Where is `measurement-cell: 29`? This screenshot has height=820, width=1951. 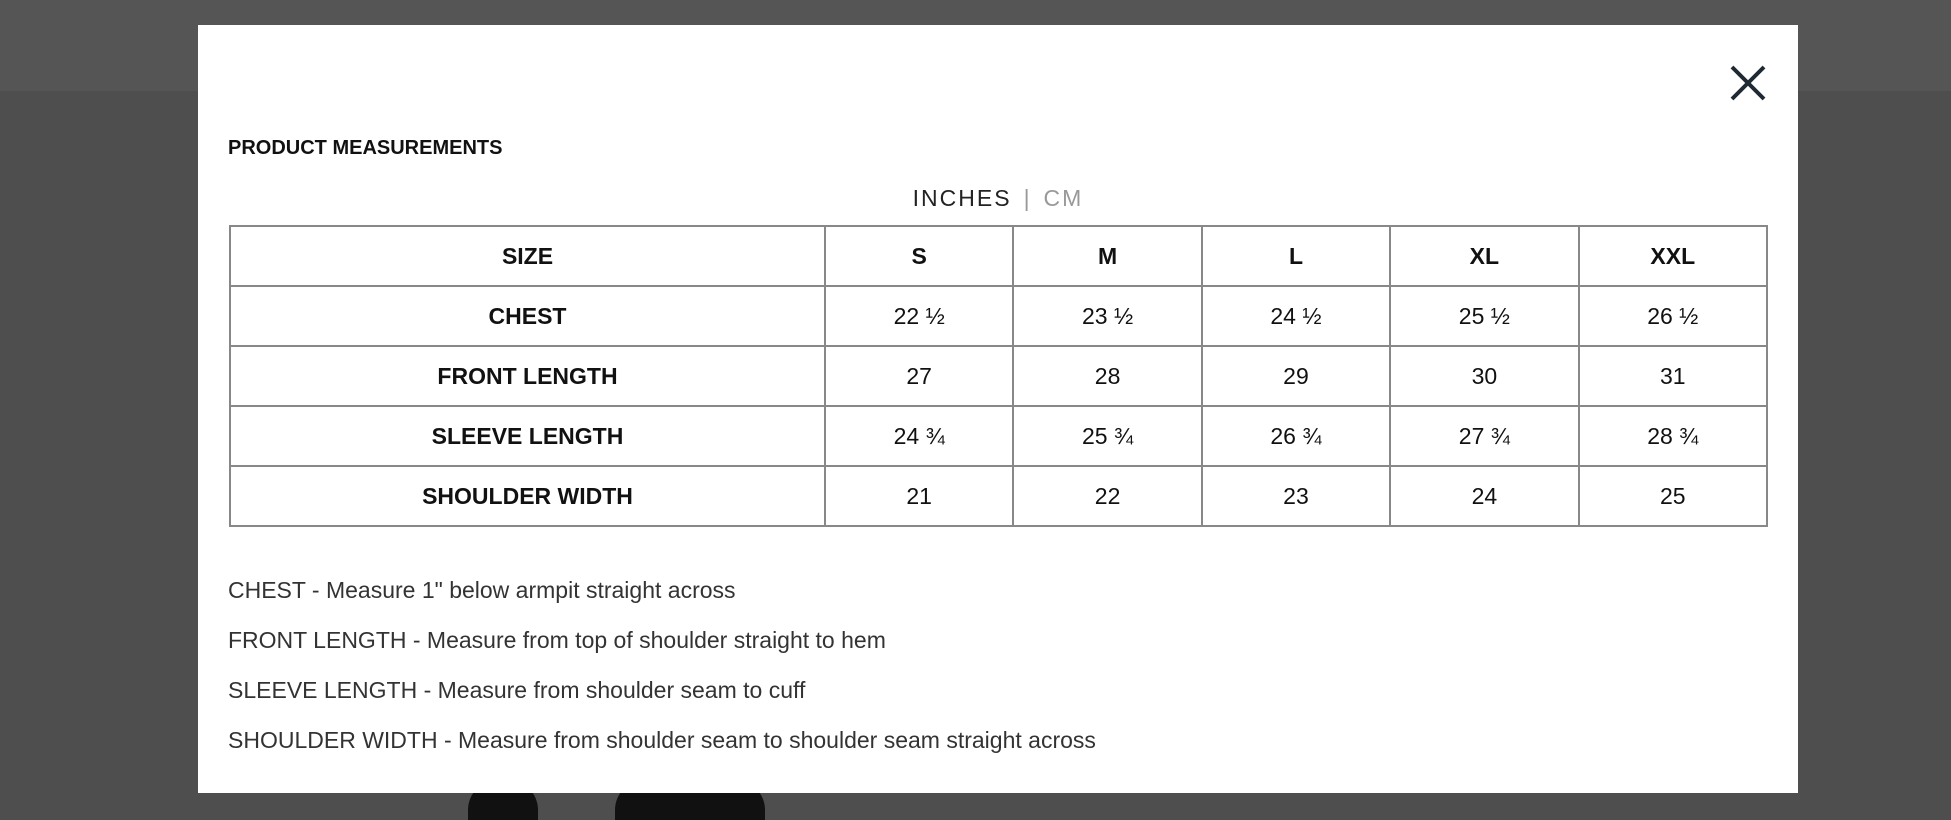
measurement-cell: 29 is located at coordinates (1296, 376).